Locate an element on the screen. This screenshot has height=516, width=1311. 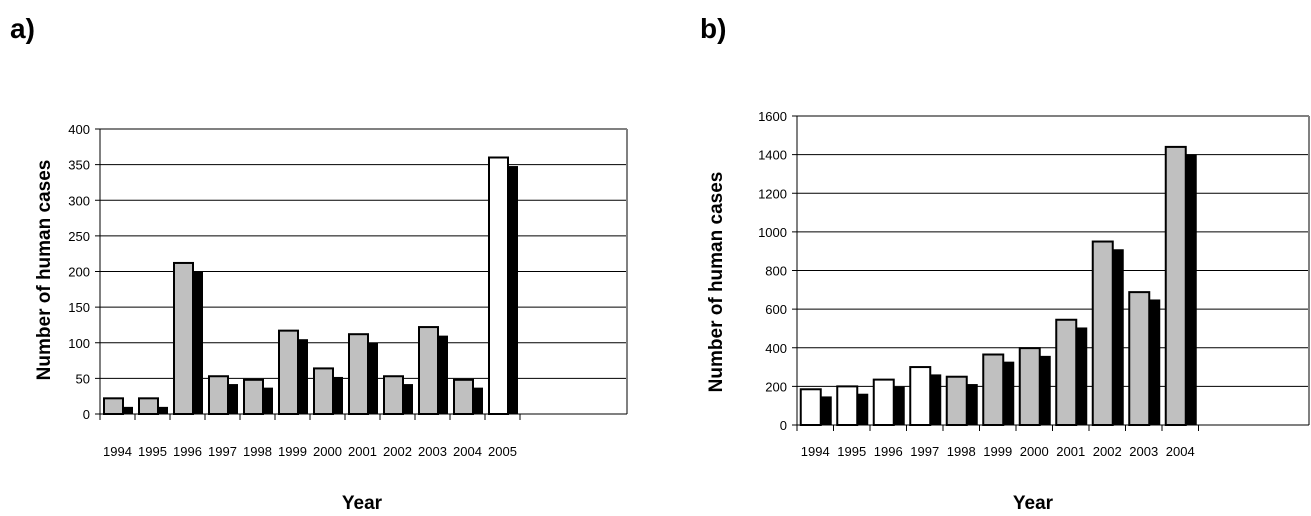
y-tick-label: 150 is located at coordinates (79, 307).